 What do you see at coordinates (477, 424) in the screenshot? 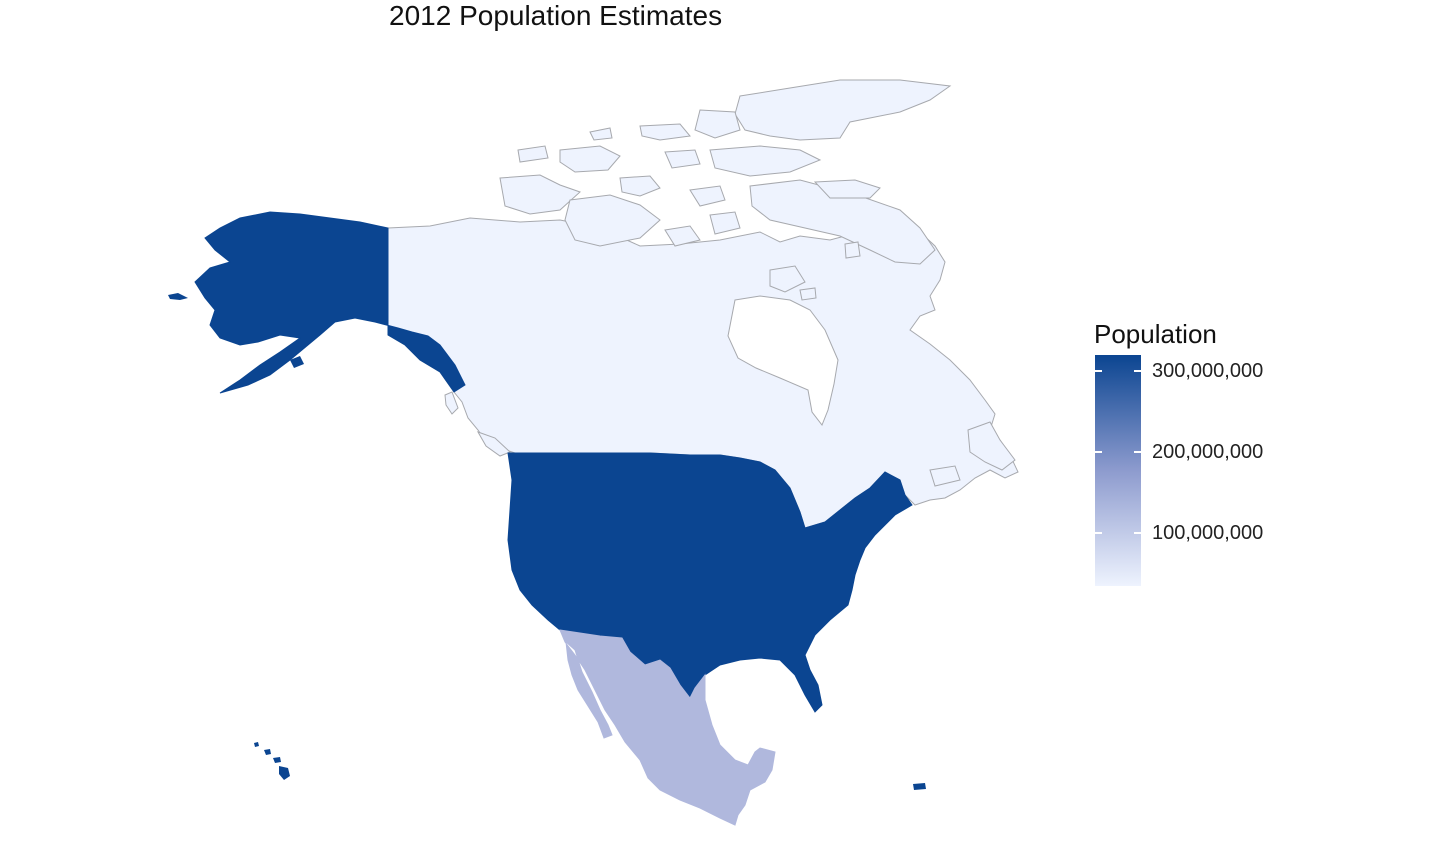
I see `canada-west-islands` at bounding box center [477, 424].